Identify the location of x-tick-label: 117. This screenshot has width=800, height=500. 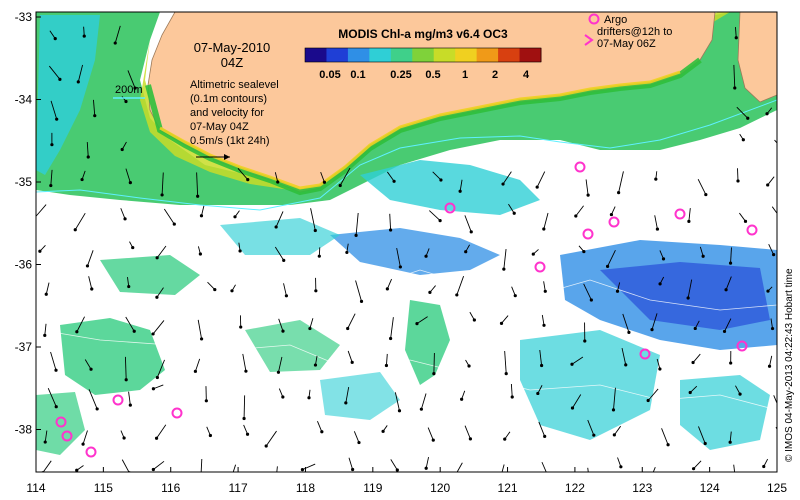
(238, 488).